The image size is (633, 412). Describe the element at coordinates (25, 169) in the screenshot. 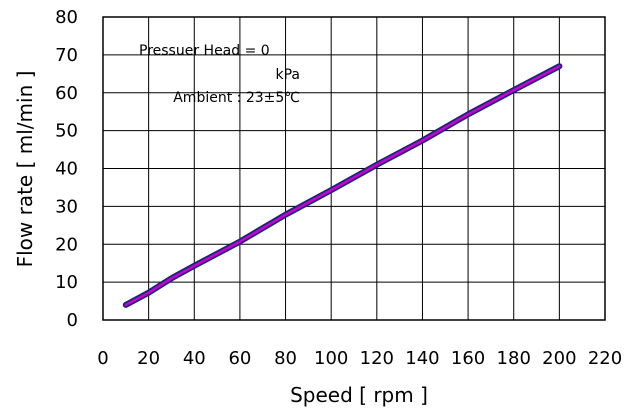

I see `y-axis-title: Flow rate [ ml/min ]` at that location.